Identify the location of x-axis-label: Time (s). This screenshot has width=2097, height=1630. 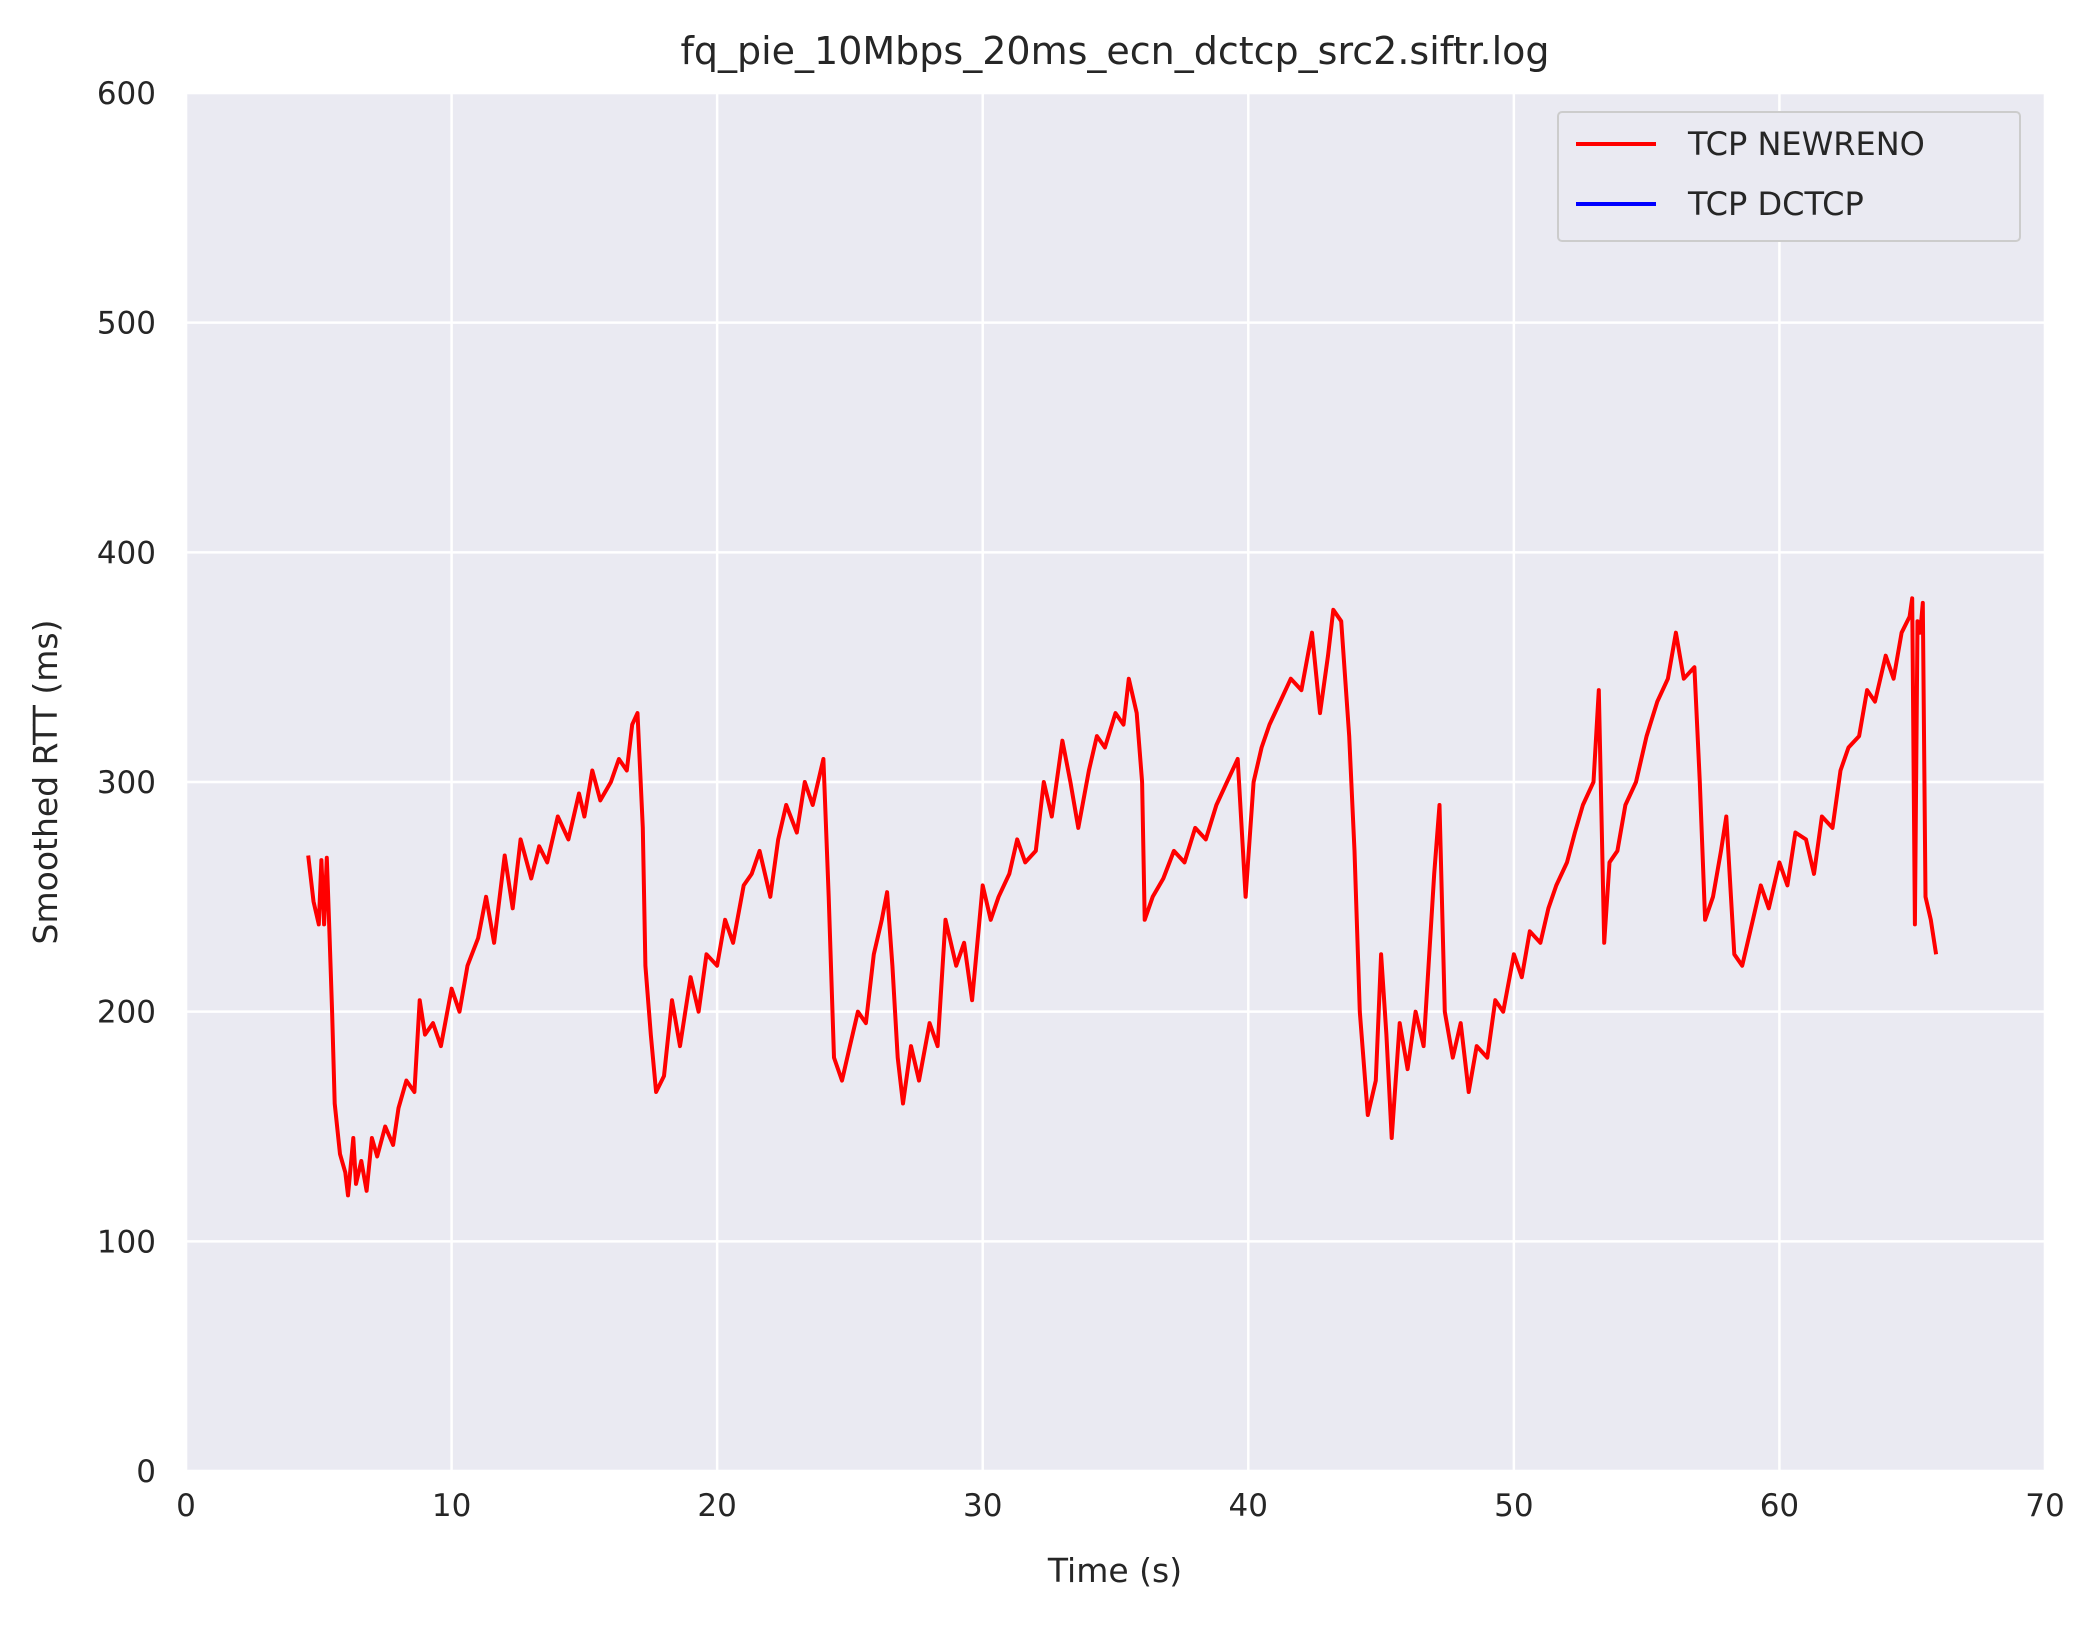
(1114, 1570).